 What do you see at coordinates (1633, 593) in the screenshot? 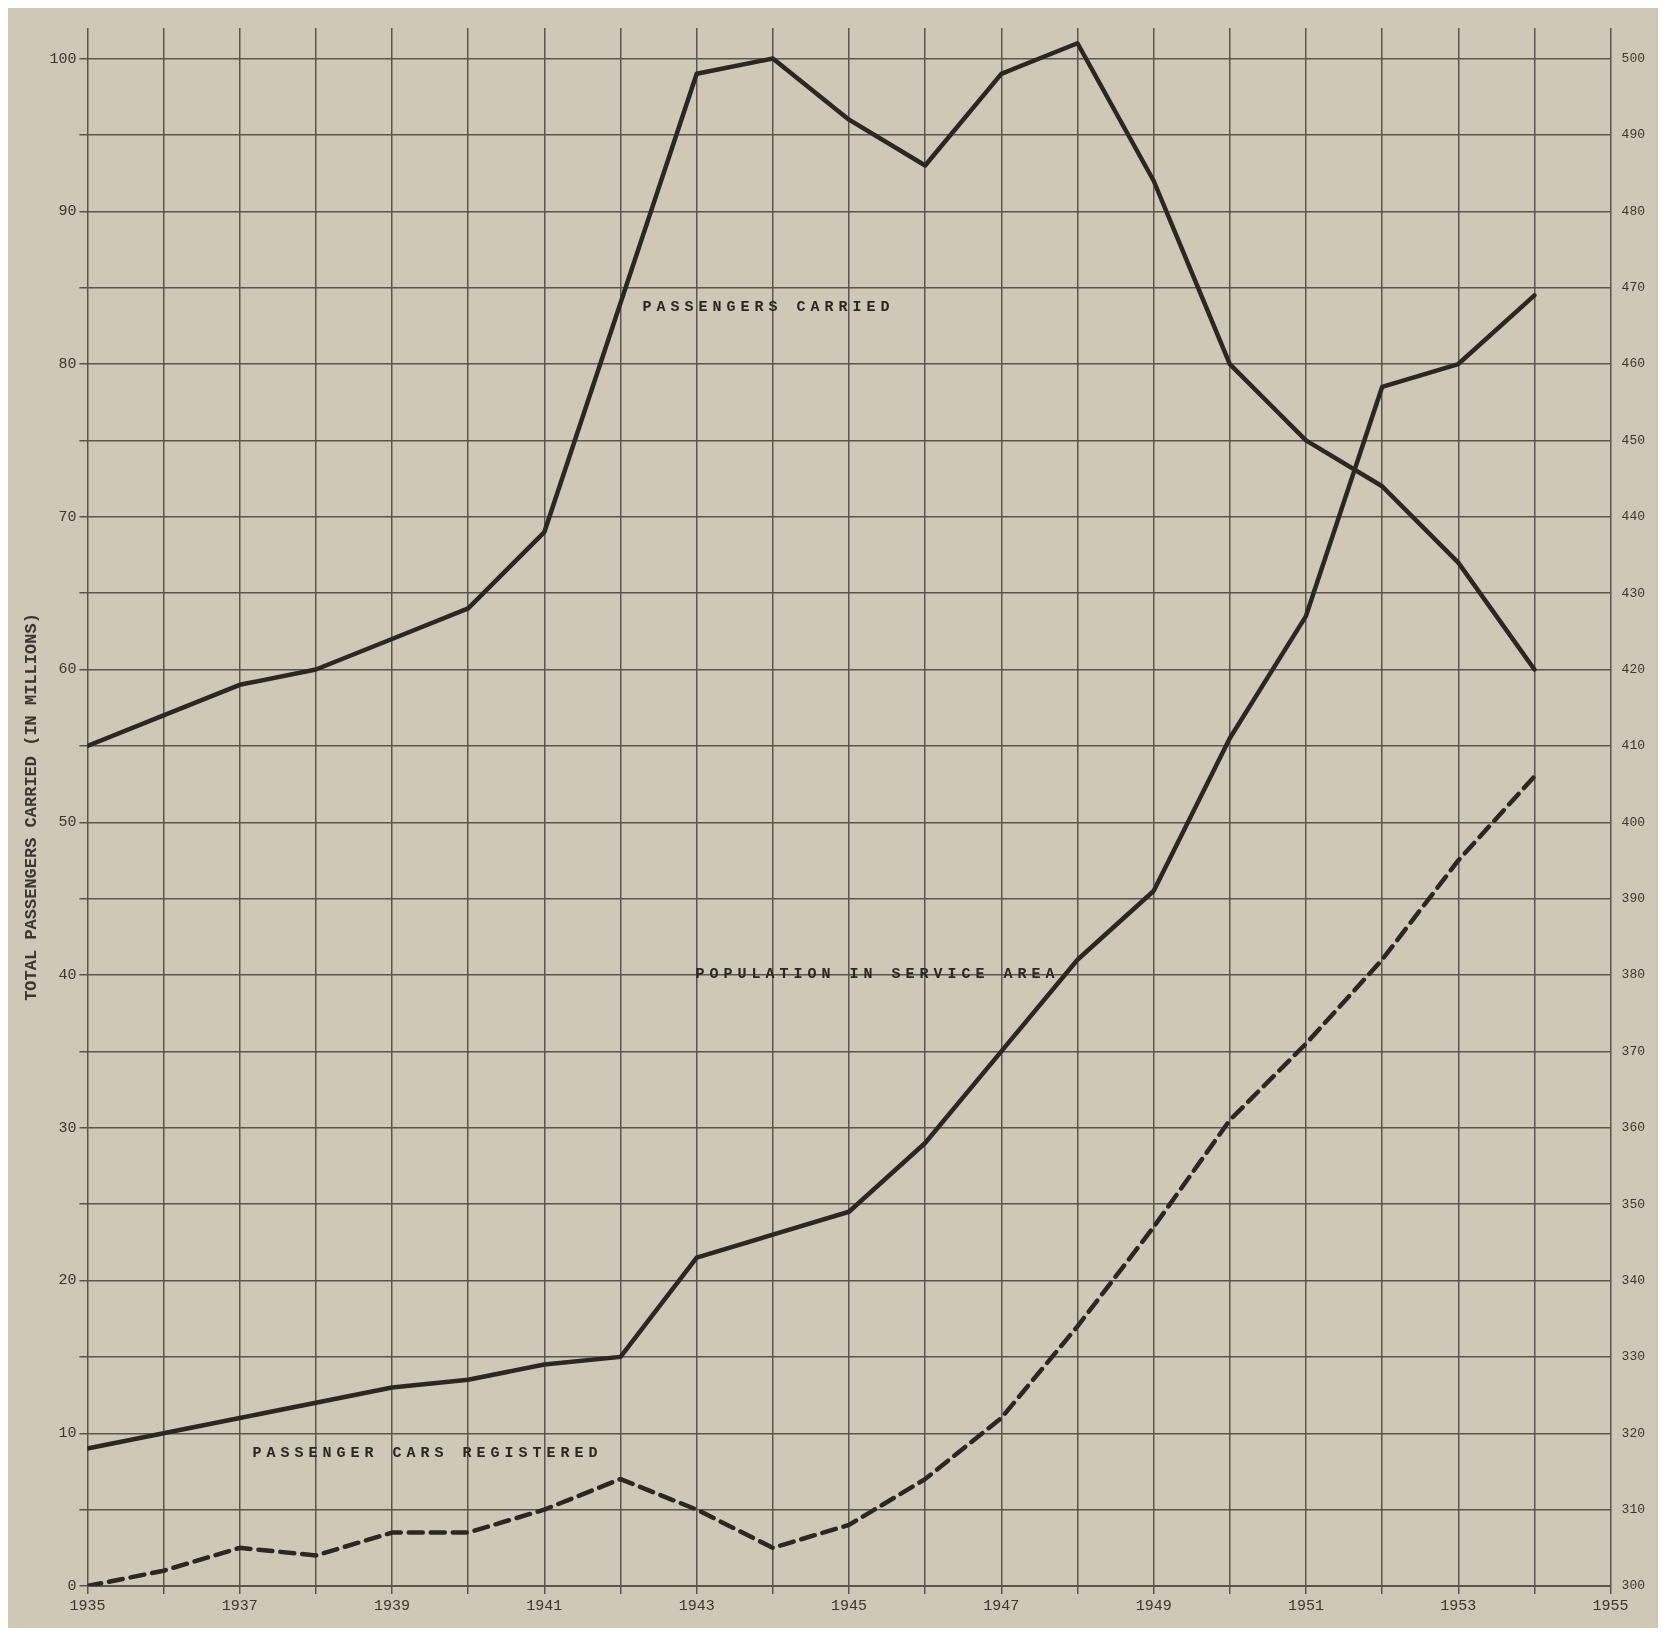
I see `y2-tick-label: 430` at bounding box center [1633, 593].